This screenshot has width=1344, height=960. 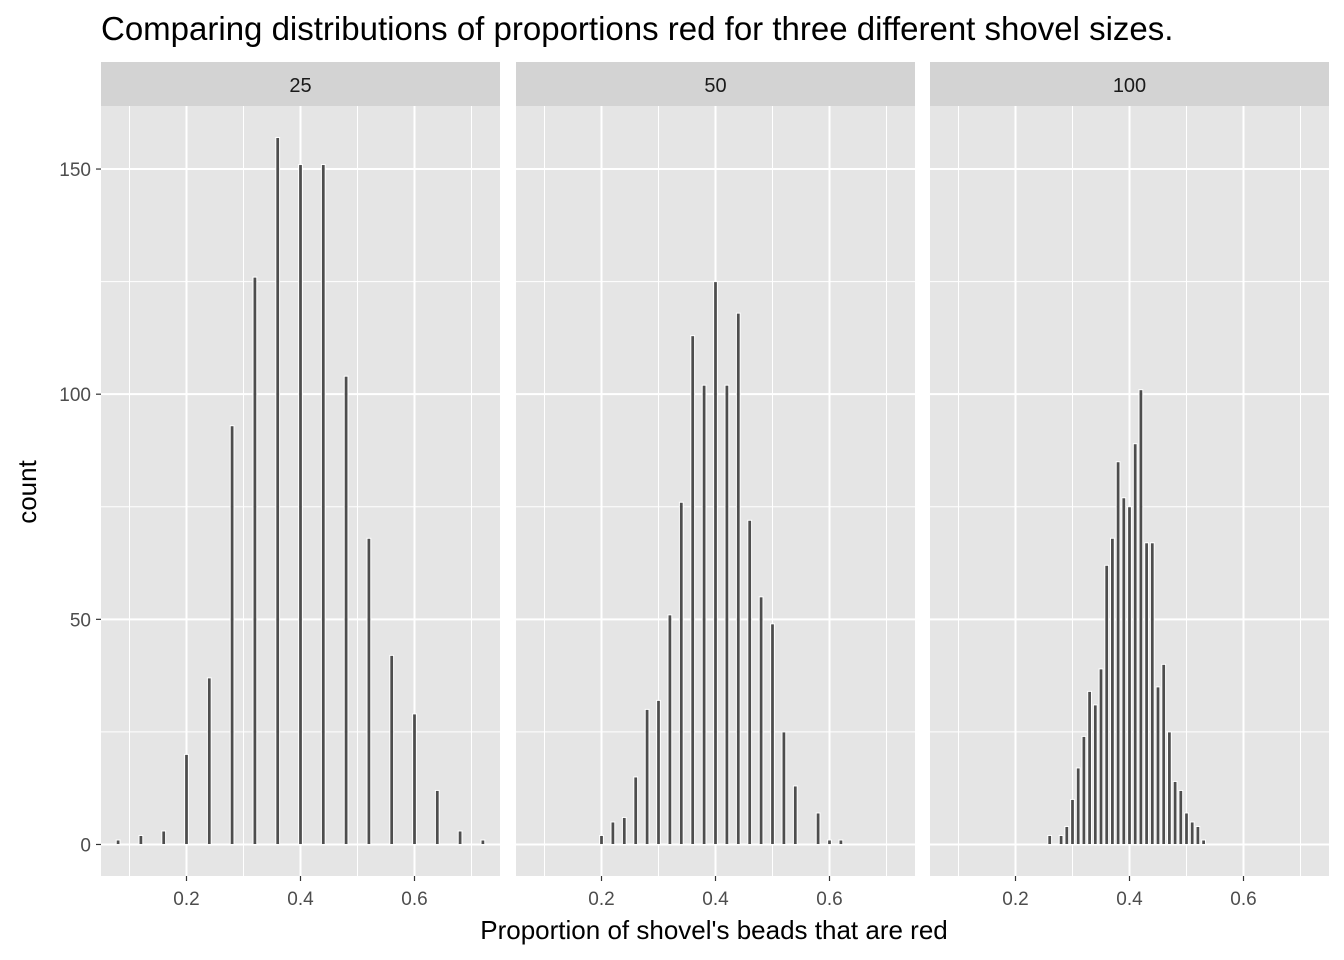 What do you see at coordinates (80, 620) in the screenshot?
I see `y-tick-label: 50` at bounding box center [80, 620].